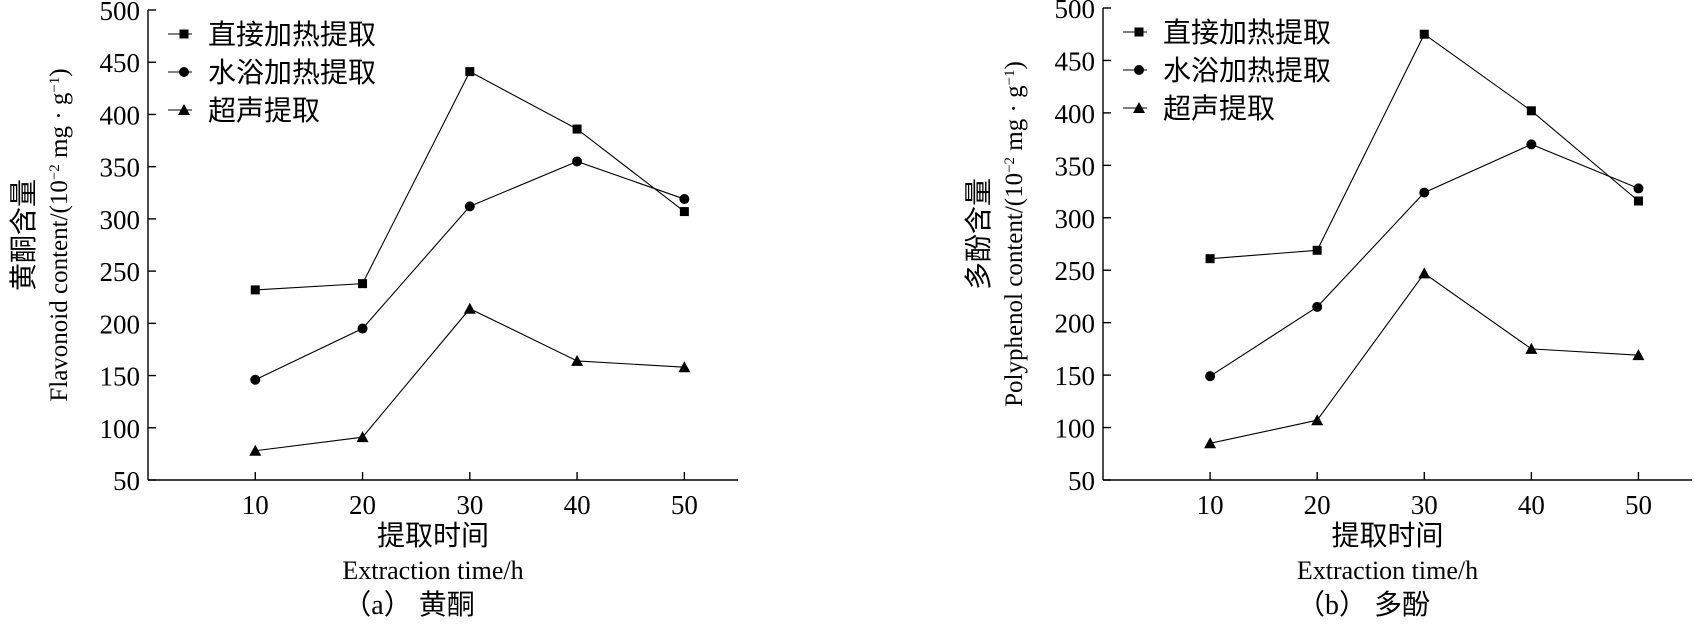  I want to click on series-square, so click(1424, 146).